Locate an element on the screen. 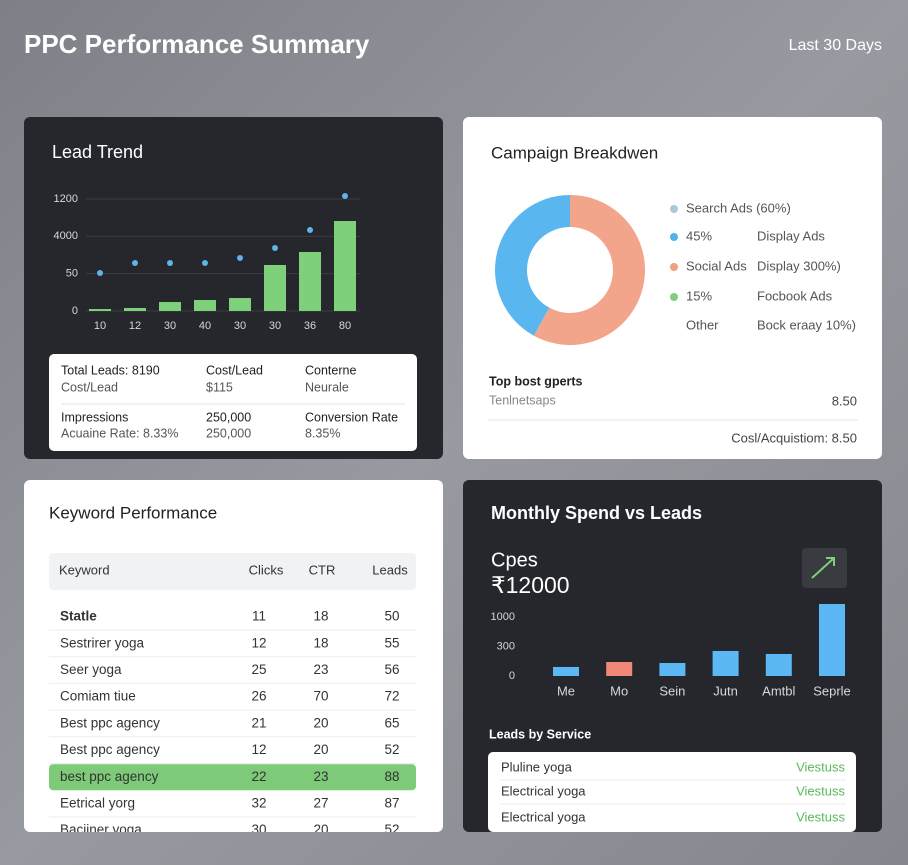 The image size is (908, 865). table-cell: Sestrirer yoga is located at coordinates (102, 642).